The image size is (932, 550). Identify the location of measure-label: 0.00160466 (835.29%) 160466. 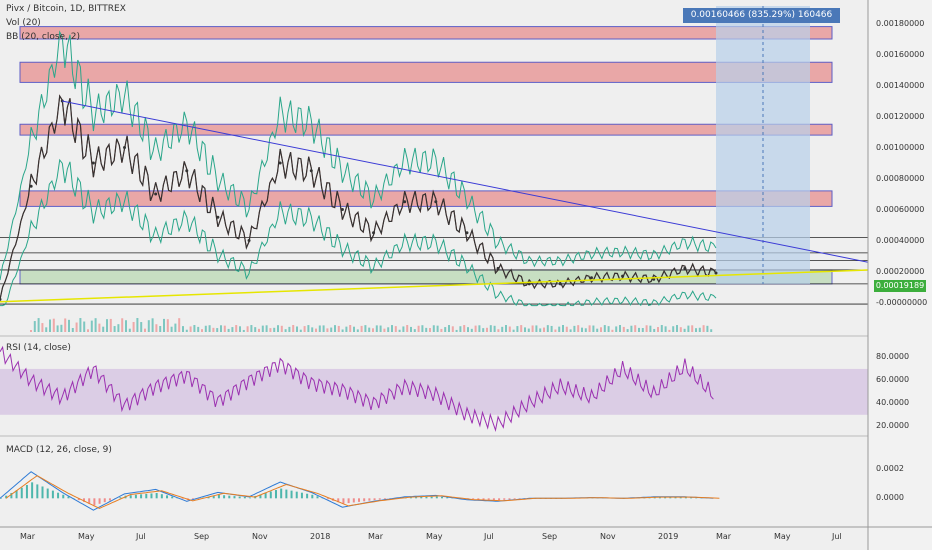
(761, 15).